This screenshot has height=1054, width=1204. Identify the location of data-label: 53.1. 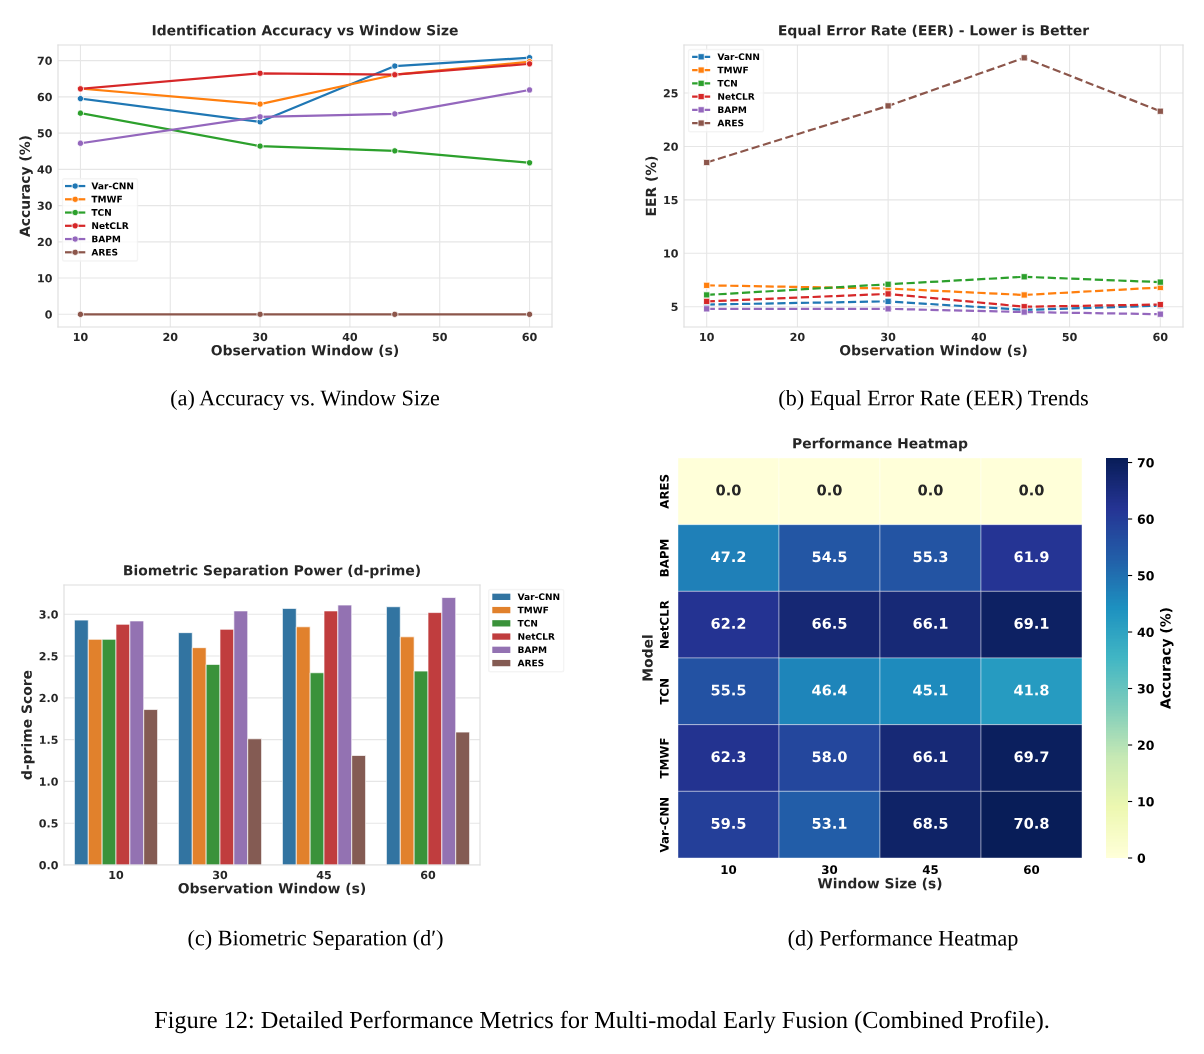
(829, 823).